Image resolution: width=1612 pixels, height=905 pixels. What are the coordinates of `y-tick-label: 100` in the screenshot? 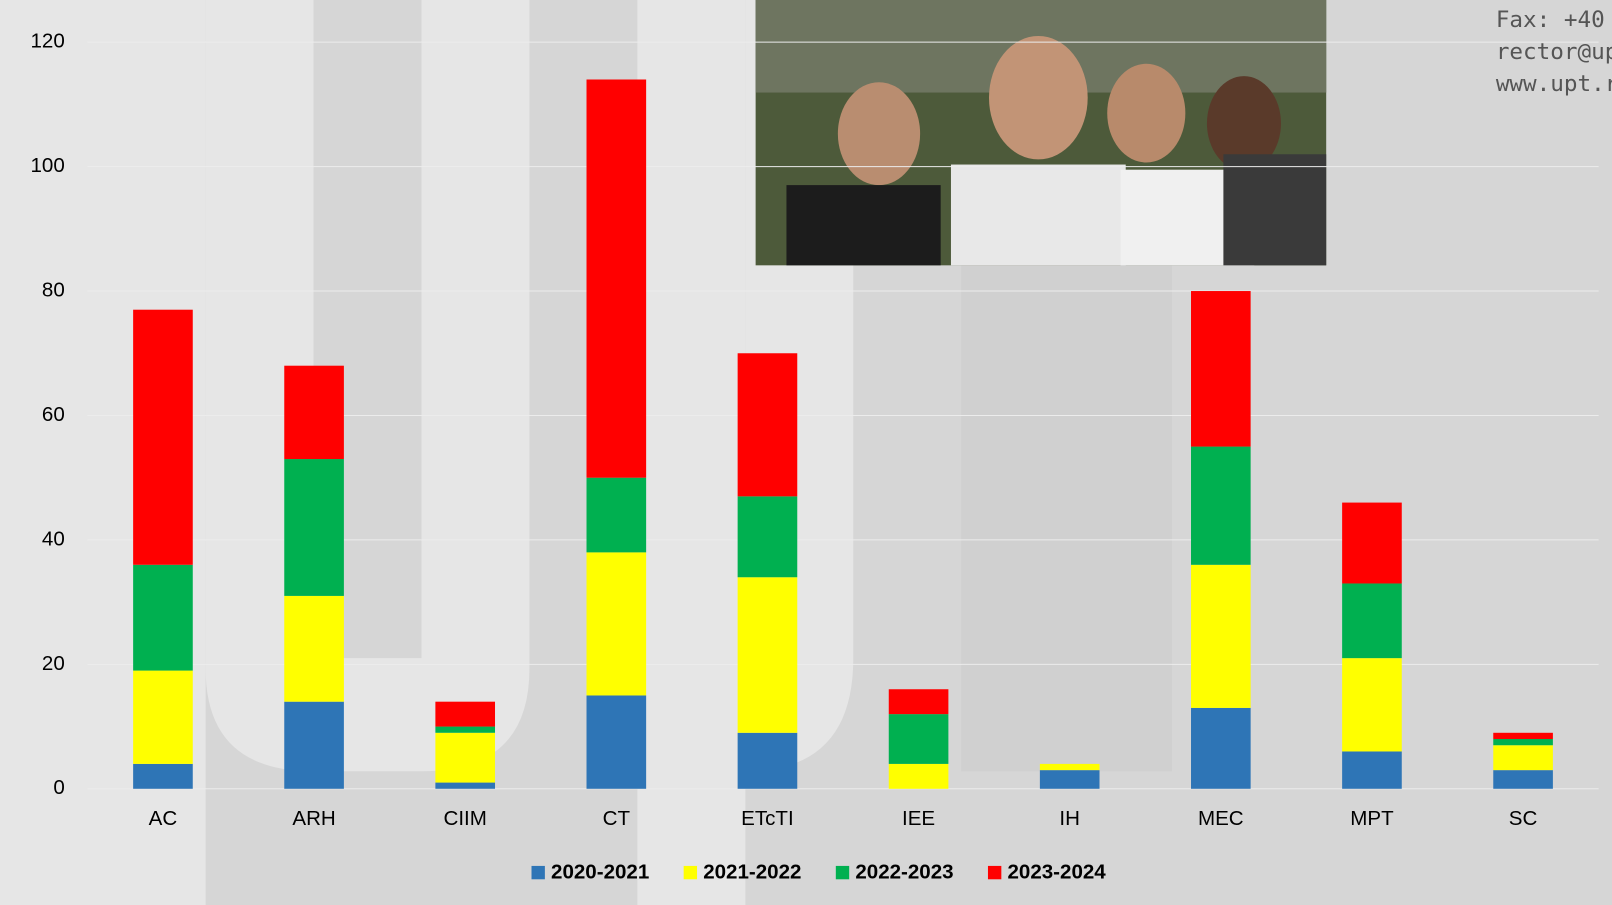 It's located at (47, 165).